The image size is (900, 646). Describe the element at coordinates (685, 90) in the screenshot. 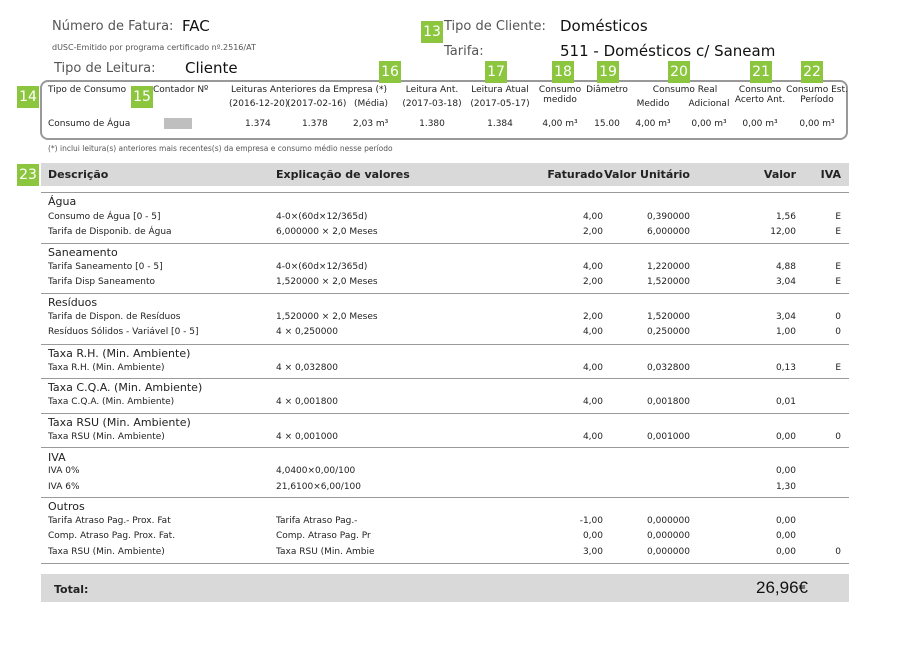

I see `meter-header-consumo-real: Consumo Real` at that location.